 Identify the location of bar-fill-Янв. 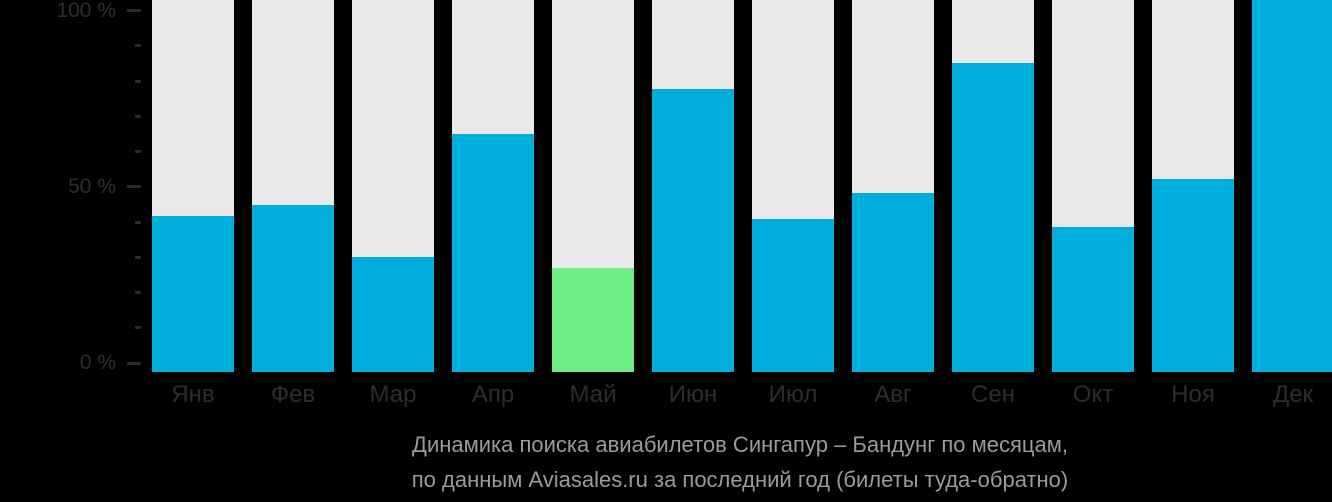
(193, 293).